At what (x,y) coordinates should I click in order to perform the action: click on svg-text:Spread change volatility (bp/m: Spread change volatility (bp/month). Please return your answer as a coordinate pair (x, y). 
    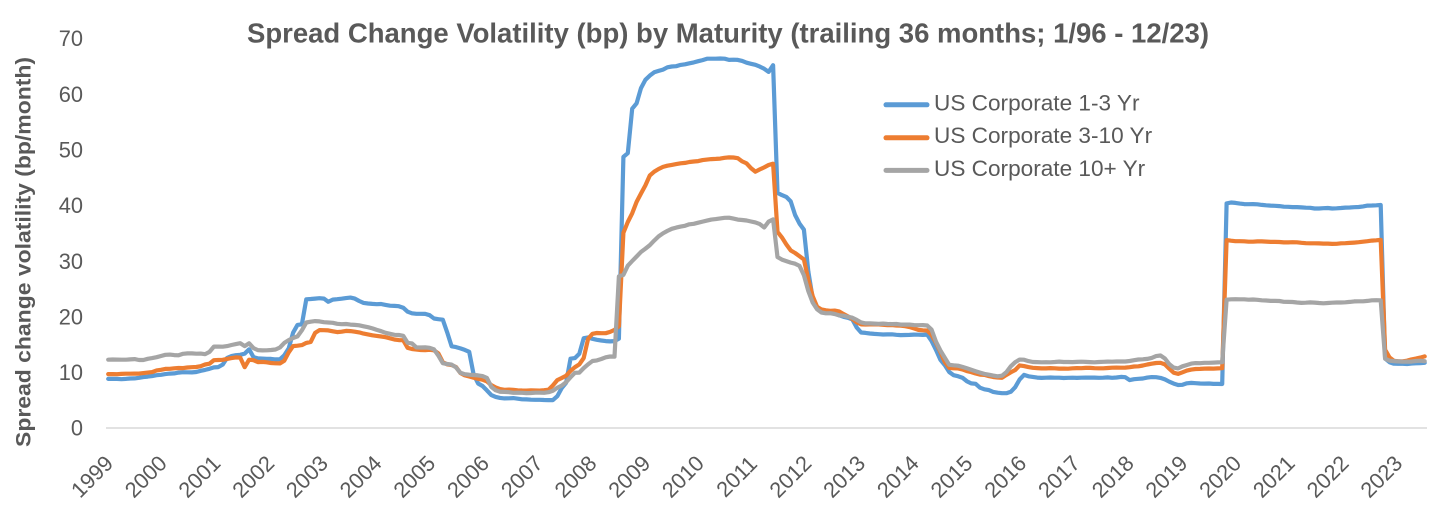
    Looking at the image, I should click on (24, 252).